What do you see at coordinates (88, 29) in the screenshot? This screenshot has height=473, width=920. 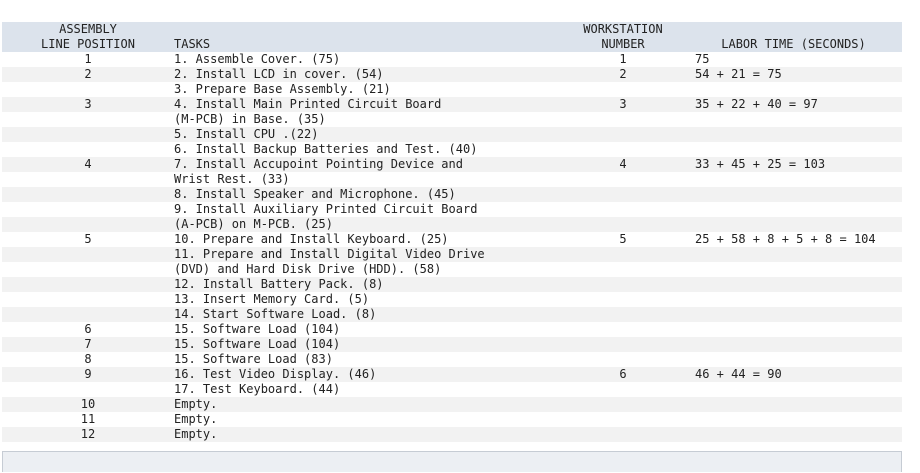 I see `header-position-line1: ASSEMBLY` at bounding box center [88, 29].